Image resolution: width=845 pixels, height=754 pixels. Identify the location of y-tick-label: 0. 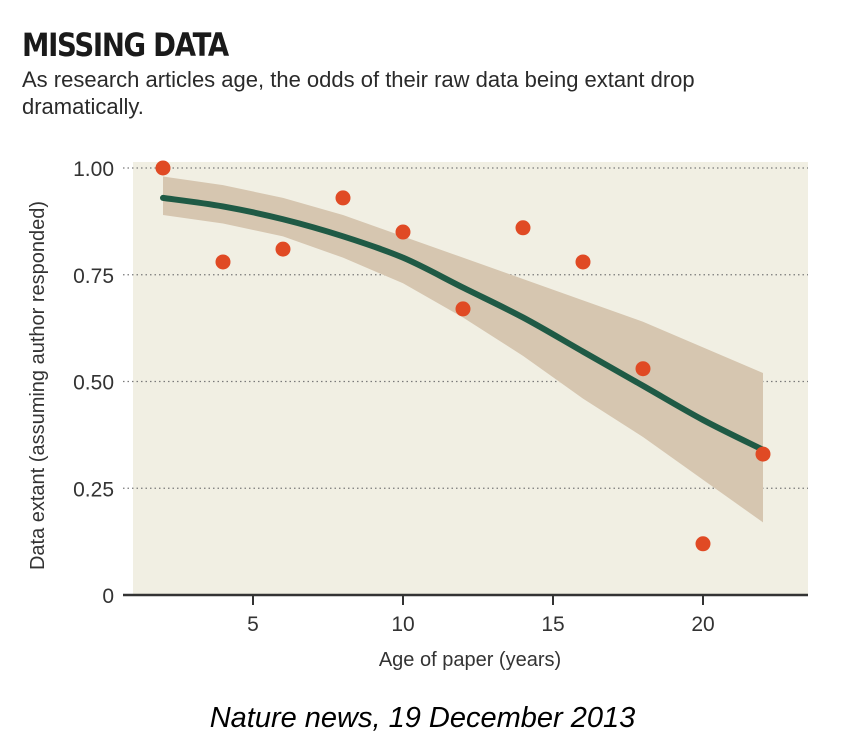
(108, 596).